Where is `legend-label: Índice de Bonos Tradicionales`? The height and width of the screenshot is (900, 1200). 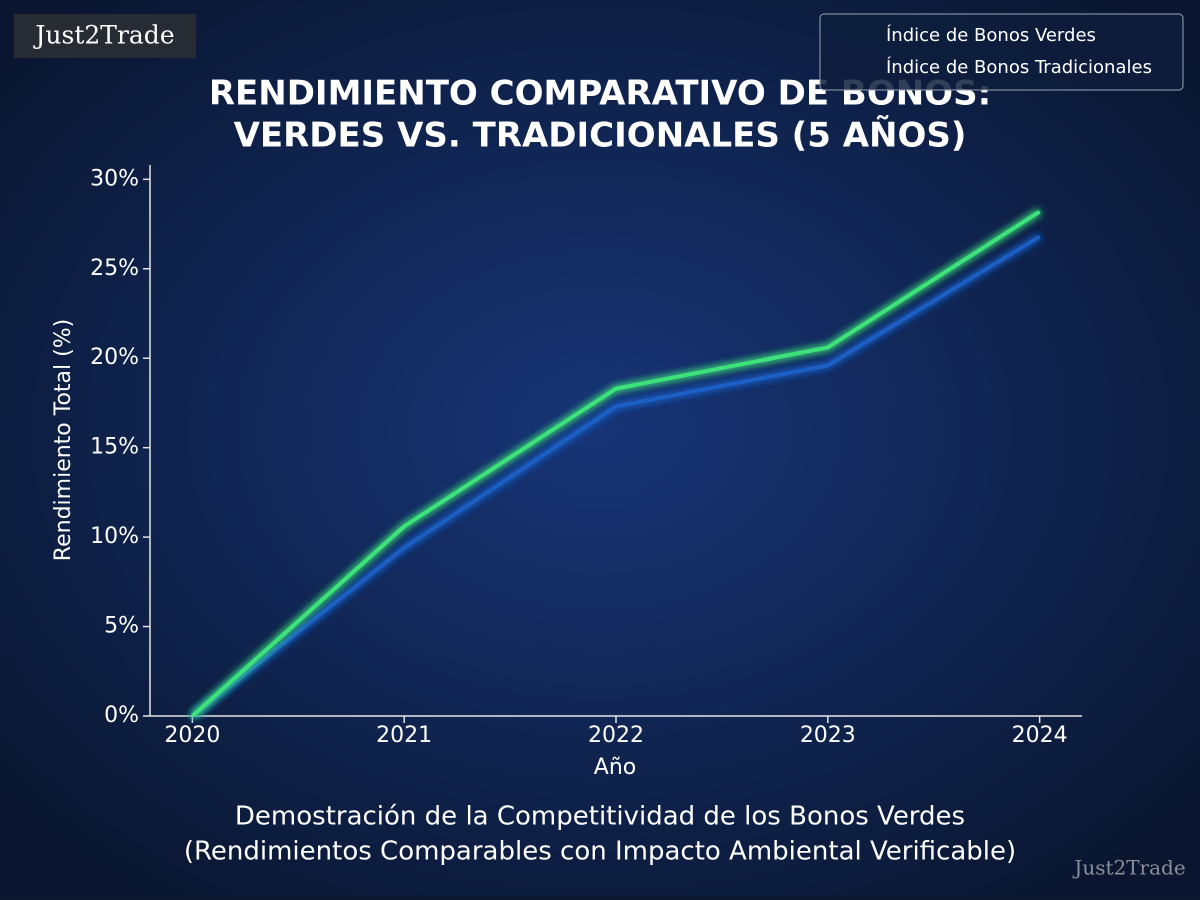
legend-label: Índice de Bonos Tradicionales is located at coordinates (1019, 67).